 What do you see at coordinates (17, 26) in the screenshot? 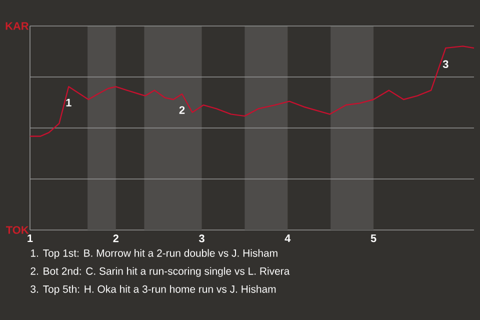
I see `text: KAR` at bounding box center [17, 26].